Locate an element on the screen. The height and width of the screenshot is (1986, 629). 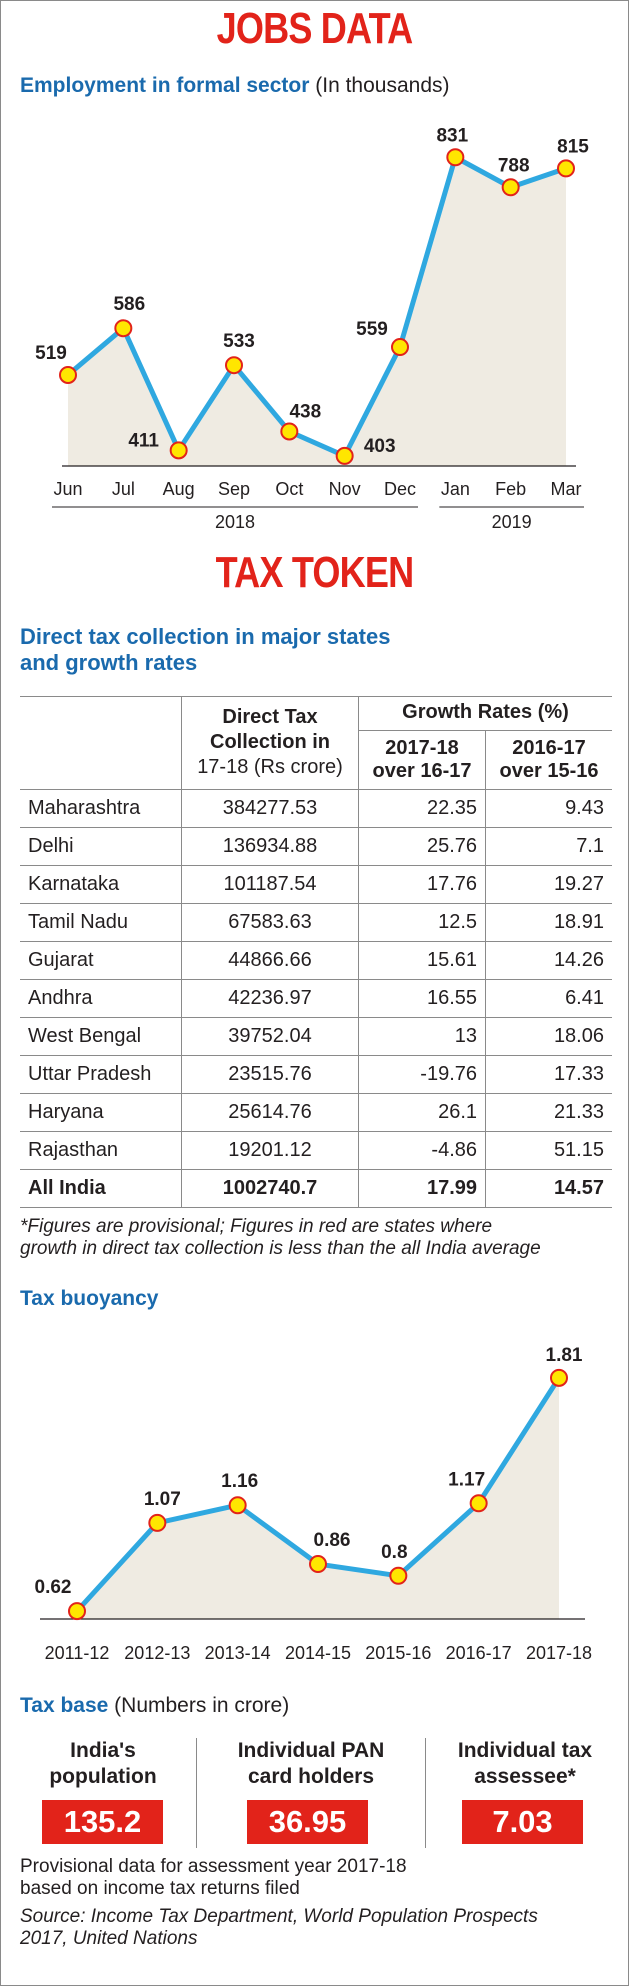
cell-state: Uttar Pradesh is located at coordinates (101, 1074).